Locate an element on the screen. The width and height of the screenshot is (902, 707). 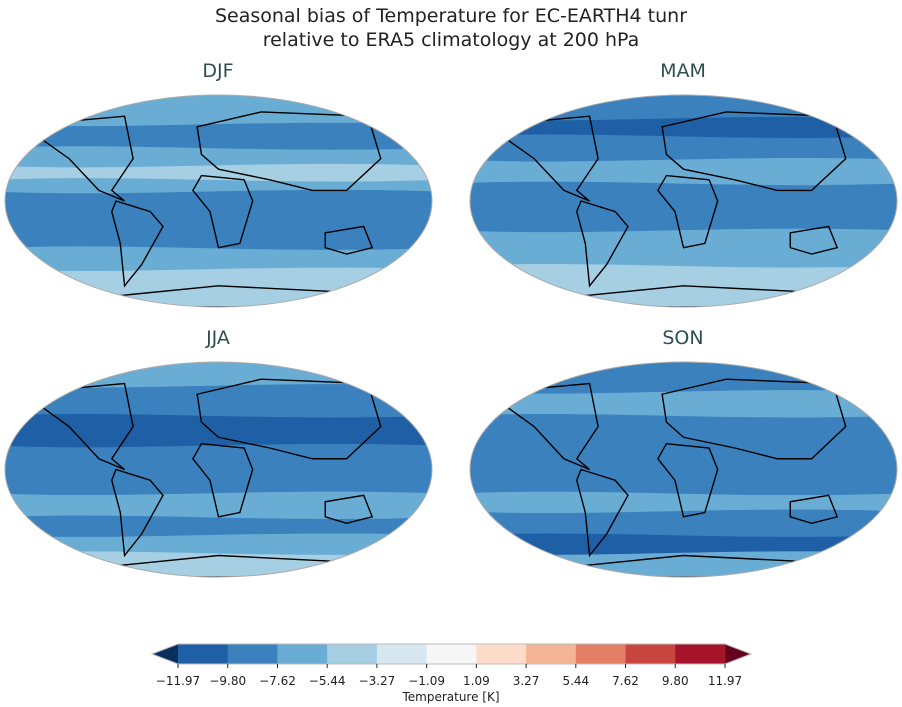
colorbar-label: Temperature [K] is located at coordinates (451, 697).